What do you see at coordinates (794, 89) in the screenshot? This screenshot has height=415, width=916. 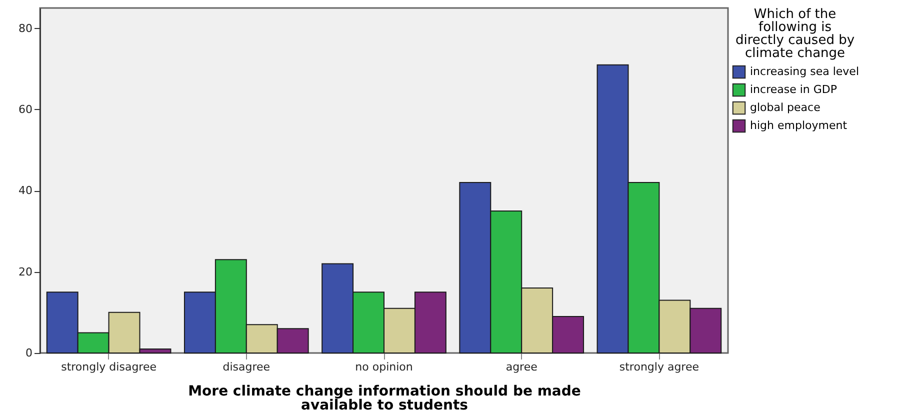 I see `legend-label: increase in GDP` at bounding box center [794, 89].